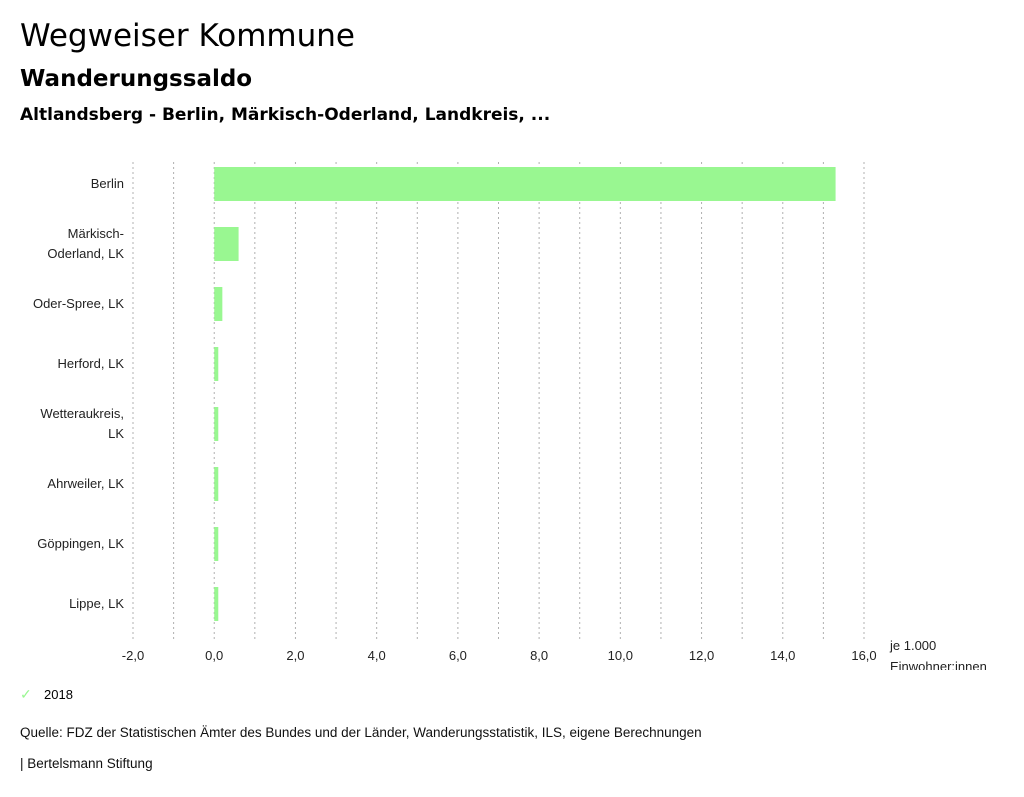 This screenshot has width=1024, height=797. I want to click on legend-label: 2018, so click(58, 694).